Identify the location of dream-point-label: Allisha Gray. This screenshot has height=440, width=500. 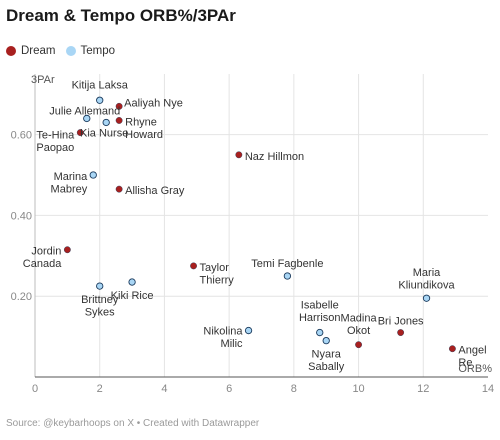
(155, 191).